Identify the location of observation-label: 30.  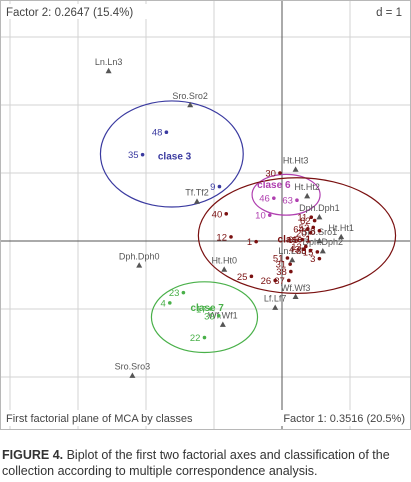
(270, 174).